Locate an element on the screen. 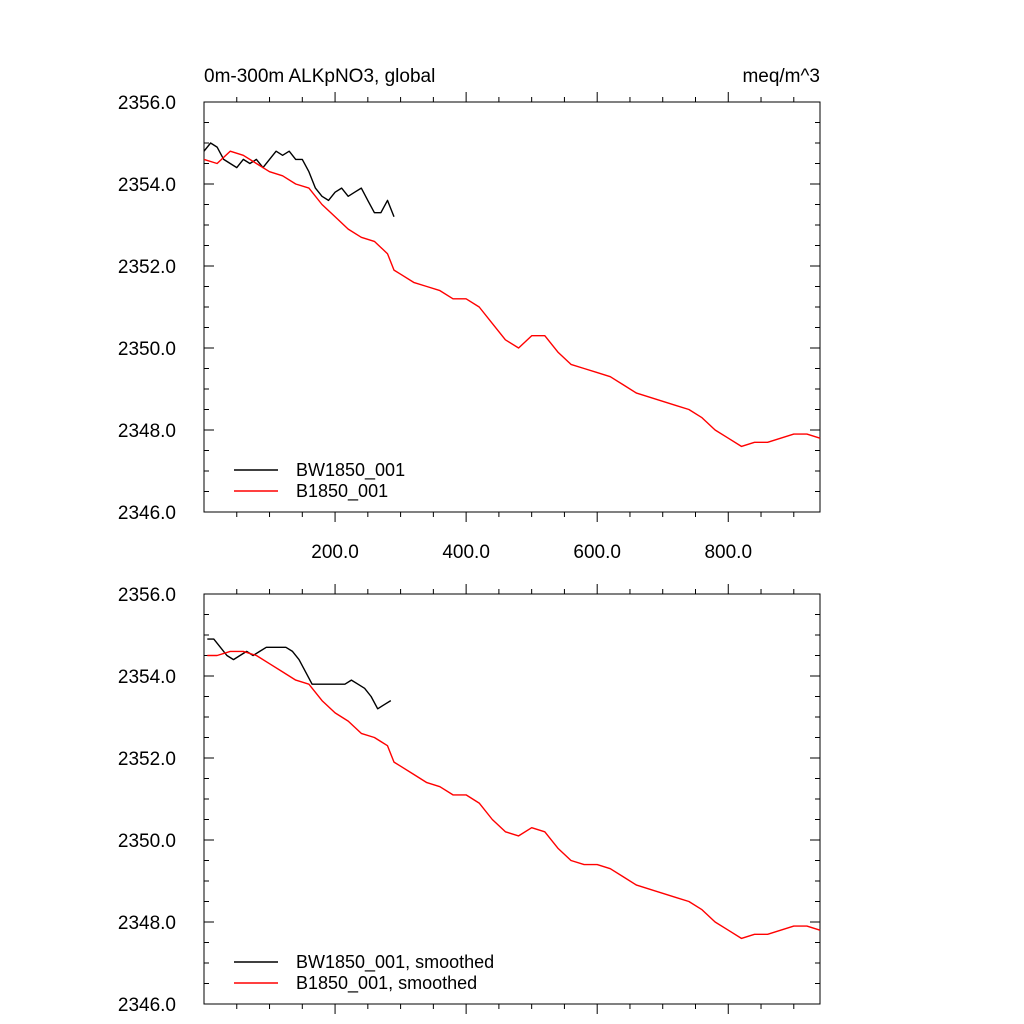  x-tick-label: 800.0 is located at coordinates (728, 552).